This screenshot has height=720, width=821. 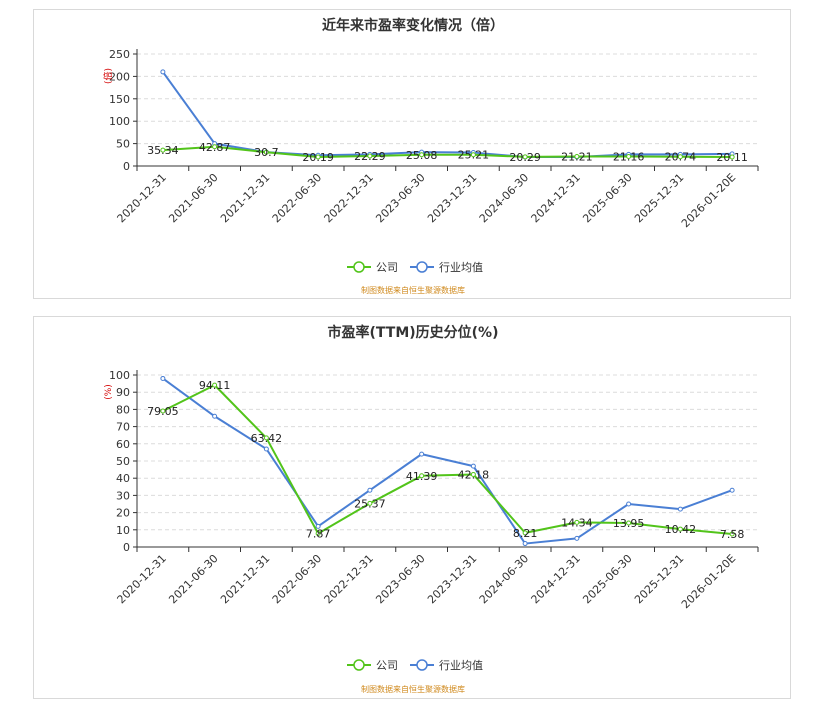 I want to click on data-label: 42.18, so click(x=474, y=474).